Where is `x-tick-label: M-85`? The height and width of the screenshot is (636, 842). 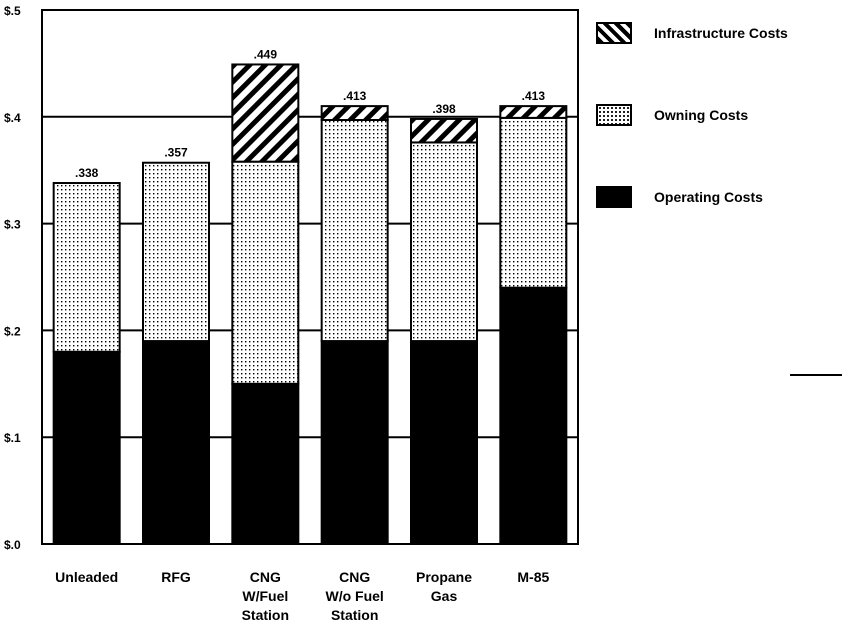
x-tick-label: M-85 is located at coordinates (533, 577).